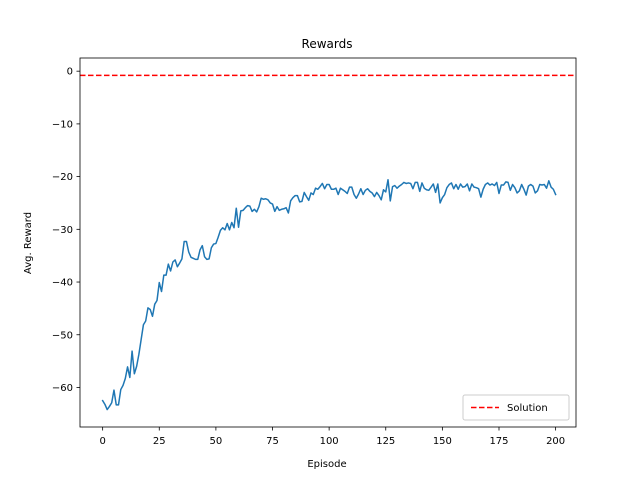  I want to click on x-tick-label: 0, so click(102, 441).